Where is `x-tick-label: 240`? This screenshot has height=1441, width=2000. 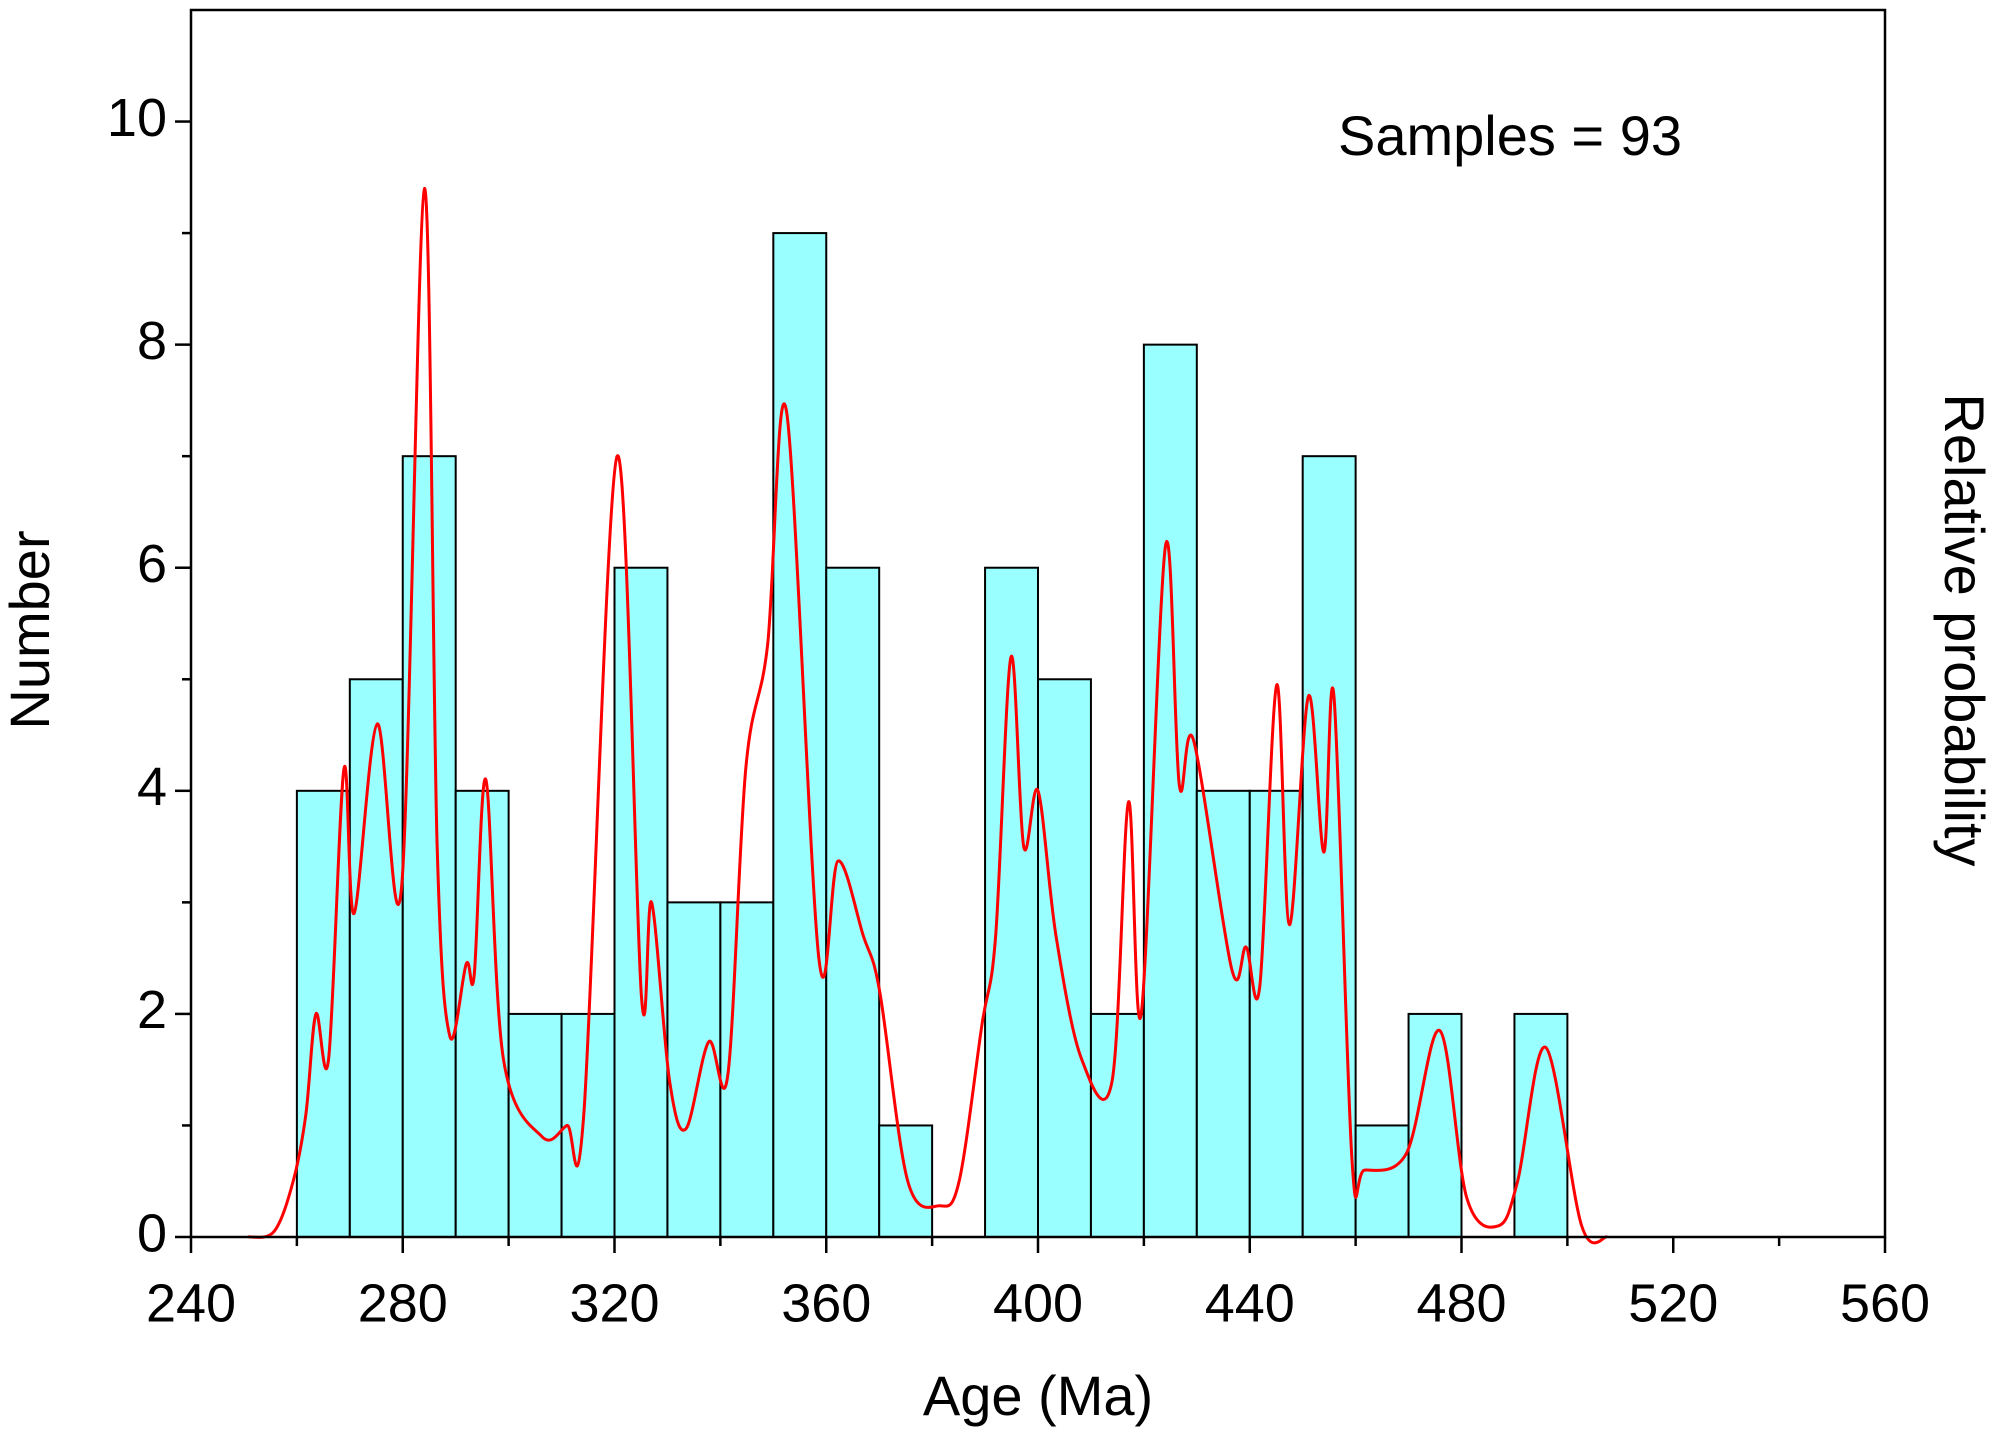 x-tick-label: 240 is located at coordinates (191, 1303).